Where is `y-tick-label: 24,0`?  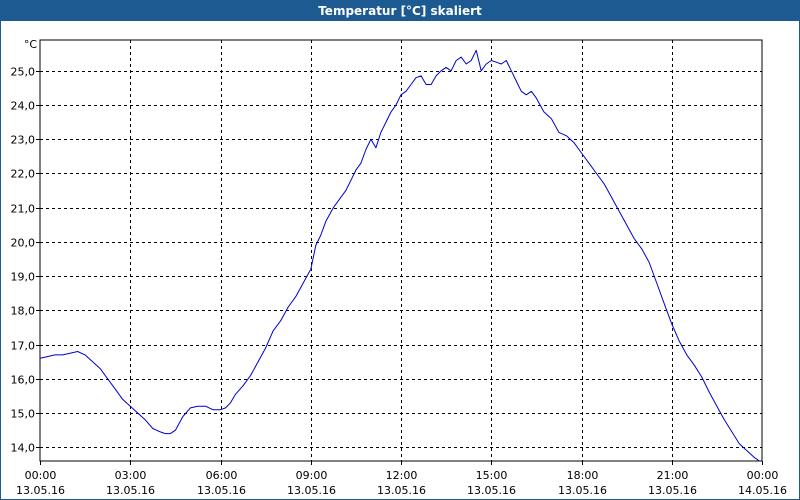 y-tick-label: 24,0 is located at coordinates (23, 106).